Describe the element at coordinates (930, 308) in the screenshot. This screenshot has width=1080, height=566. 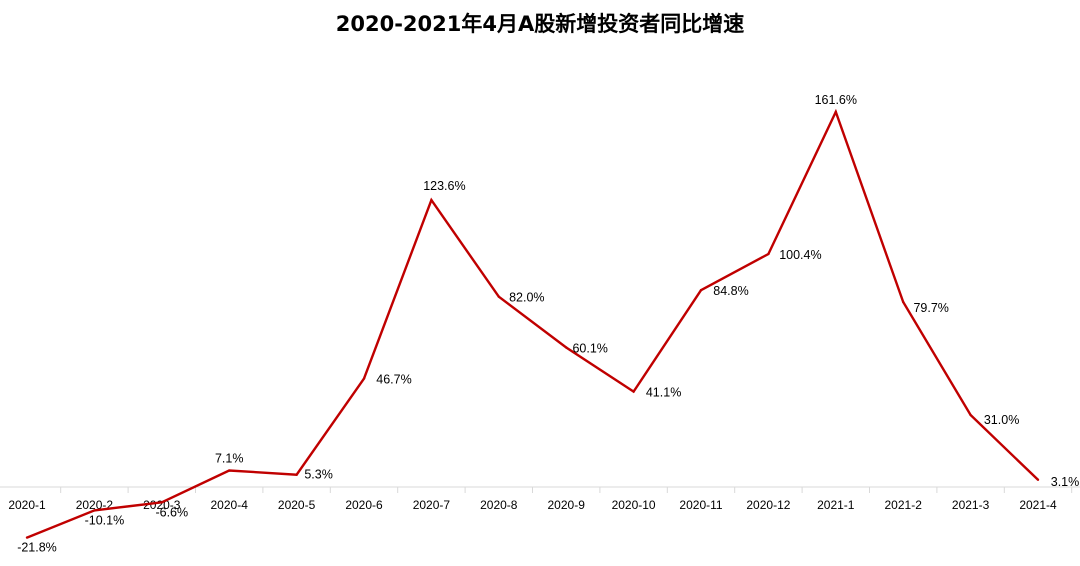
I see `data-label-2021-2: 79.7%` at that location.